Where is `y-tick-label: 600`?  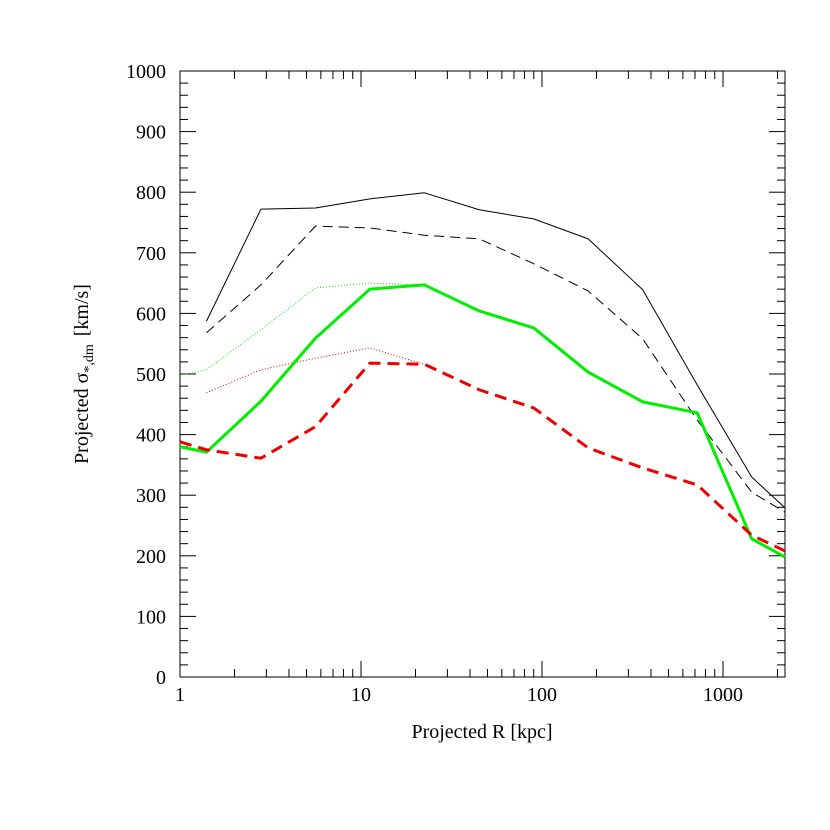 y-tick-label: 600 is located at coordinates (151, 314).